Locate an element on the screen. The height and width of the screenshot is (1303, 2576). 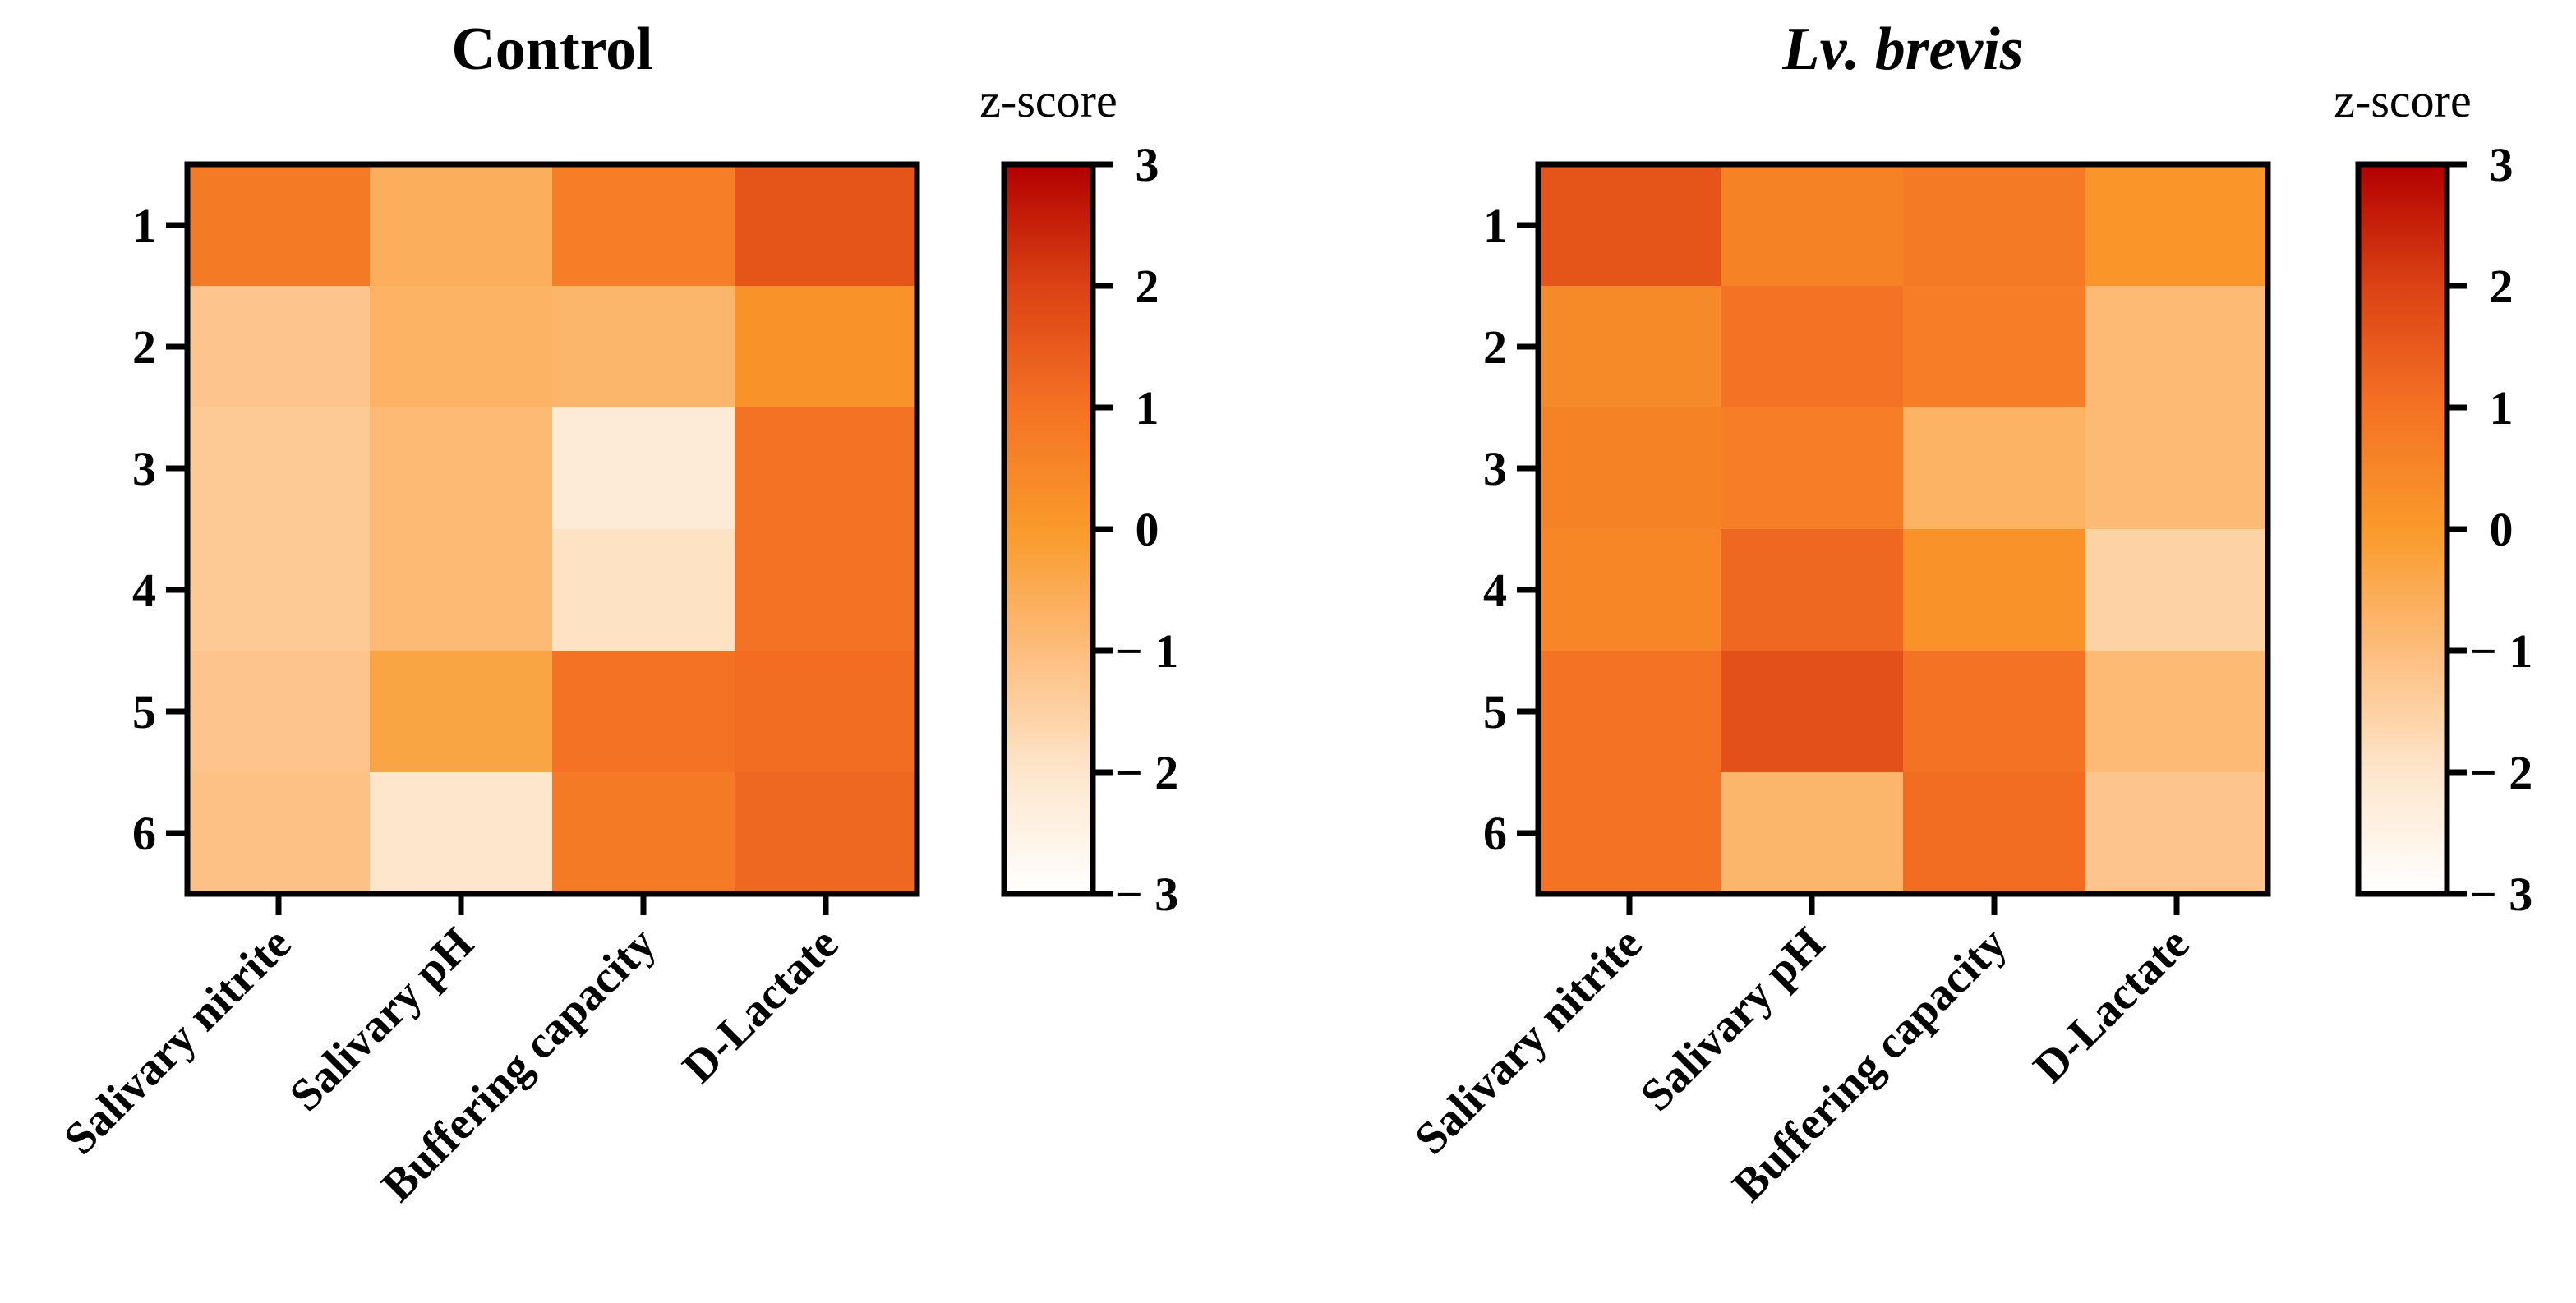
chart-title: Lv. brevis is located at coordinates (1902, 49).